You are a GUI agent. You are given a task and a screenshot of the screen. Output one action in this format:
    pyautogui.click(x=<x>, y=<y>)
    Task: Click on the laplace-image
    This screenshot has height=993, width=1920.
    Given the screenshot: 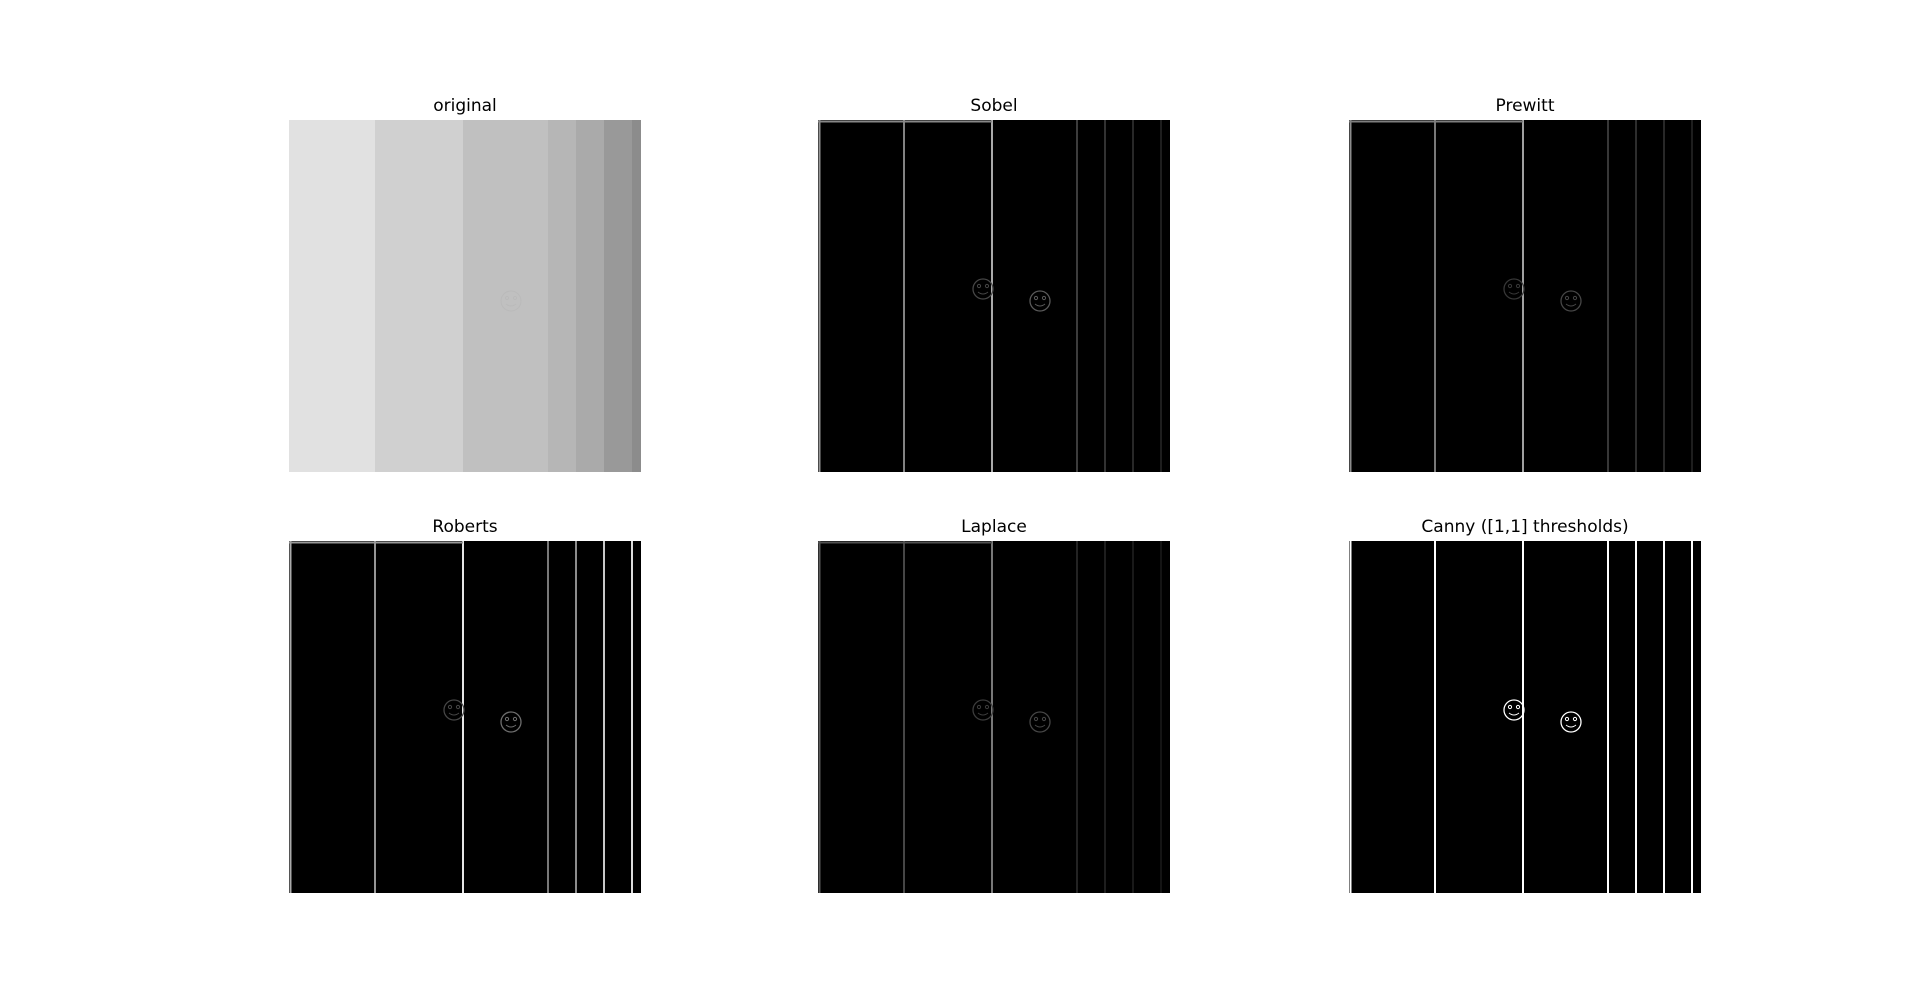 What is the action you would take?
    pyautogui.click(x=994, y=717)
    